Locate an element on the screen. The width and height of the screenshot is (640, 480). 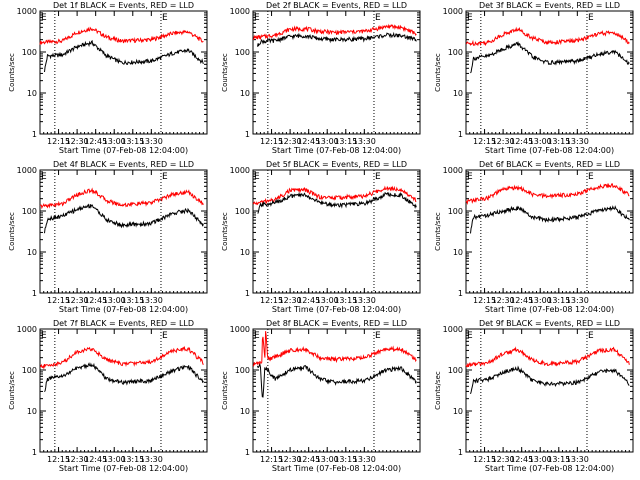
panel-title: Det 3f BLACK = Events, RED = LLD is located at coordinates (549, 5).